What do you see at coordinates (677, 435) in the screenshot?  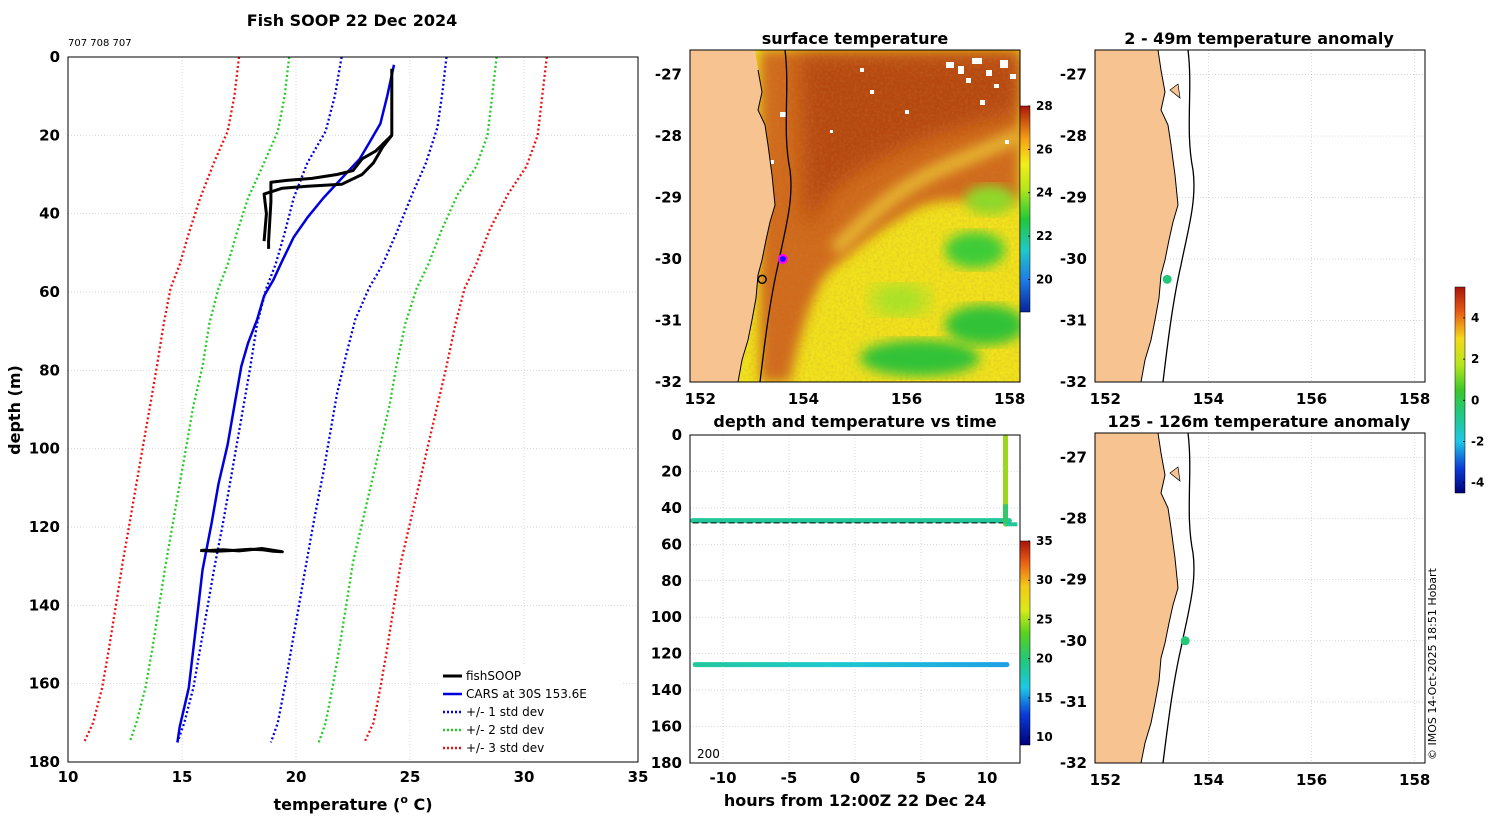 I see `dt-ytick: 0` at bounding box center [677, 435].